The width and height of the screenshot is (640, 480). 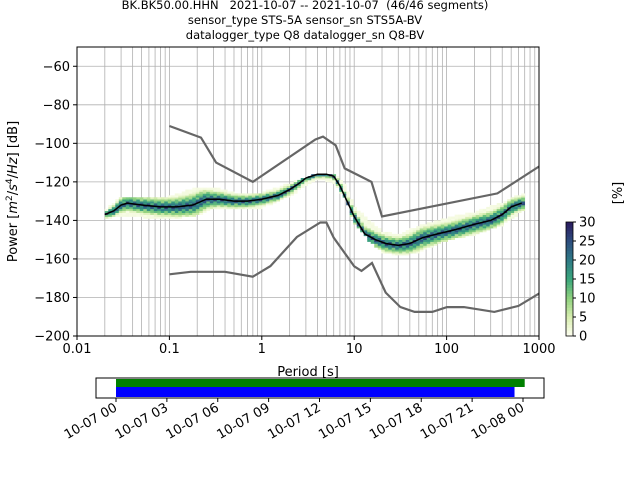 What do you see at coordinates (618, 193) in the screenshot?
I see `colorbar-label: [%]` at bounding box center [618, 193].